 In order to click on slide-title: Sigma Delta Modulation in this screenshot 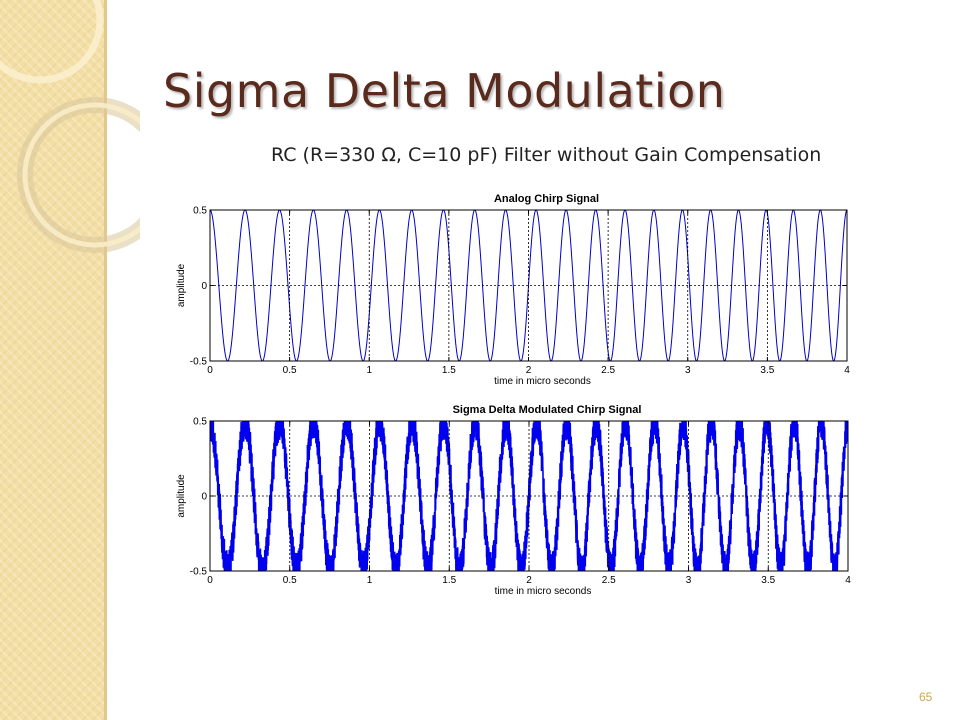, I will do `click(444, 91)`.